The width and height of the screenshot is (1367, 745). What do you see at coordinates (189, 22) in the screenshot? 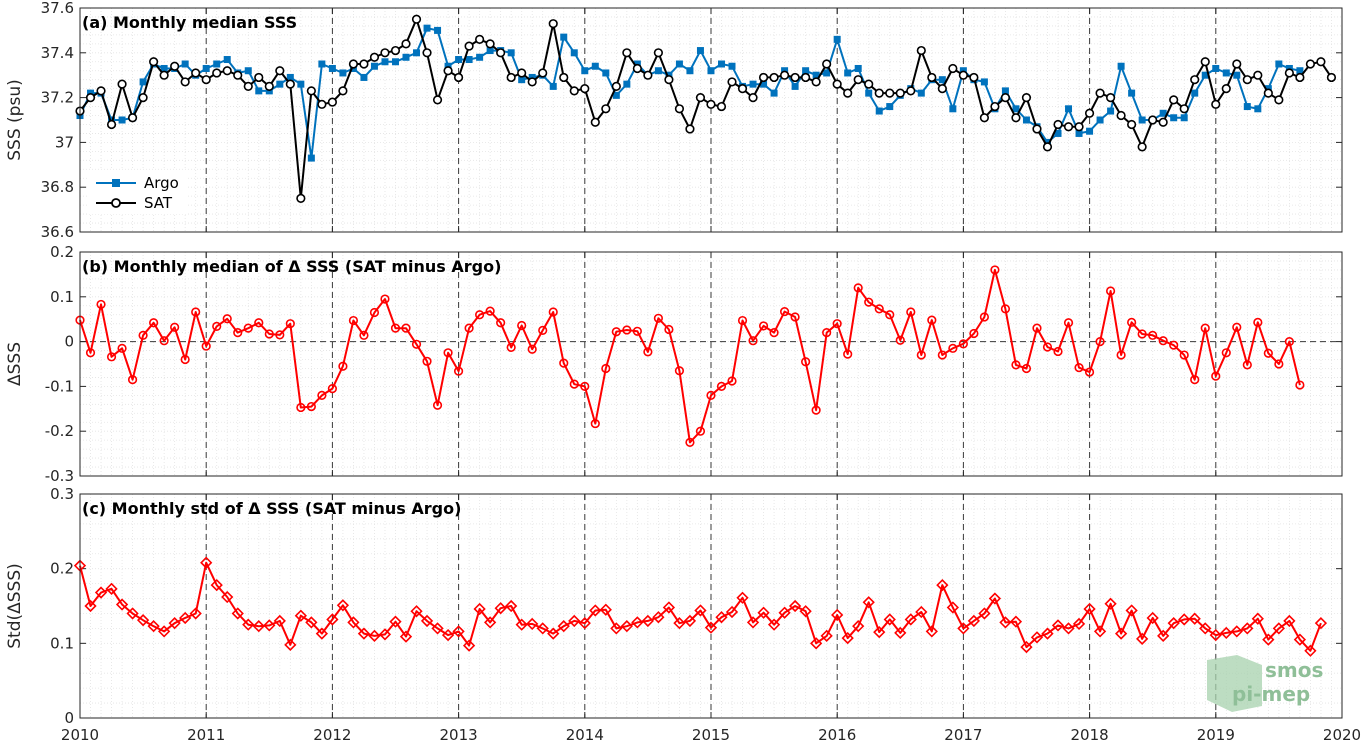
I see `panel-title: (a) Monthly median SSS` at bounding box center [189, 22].